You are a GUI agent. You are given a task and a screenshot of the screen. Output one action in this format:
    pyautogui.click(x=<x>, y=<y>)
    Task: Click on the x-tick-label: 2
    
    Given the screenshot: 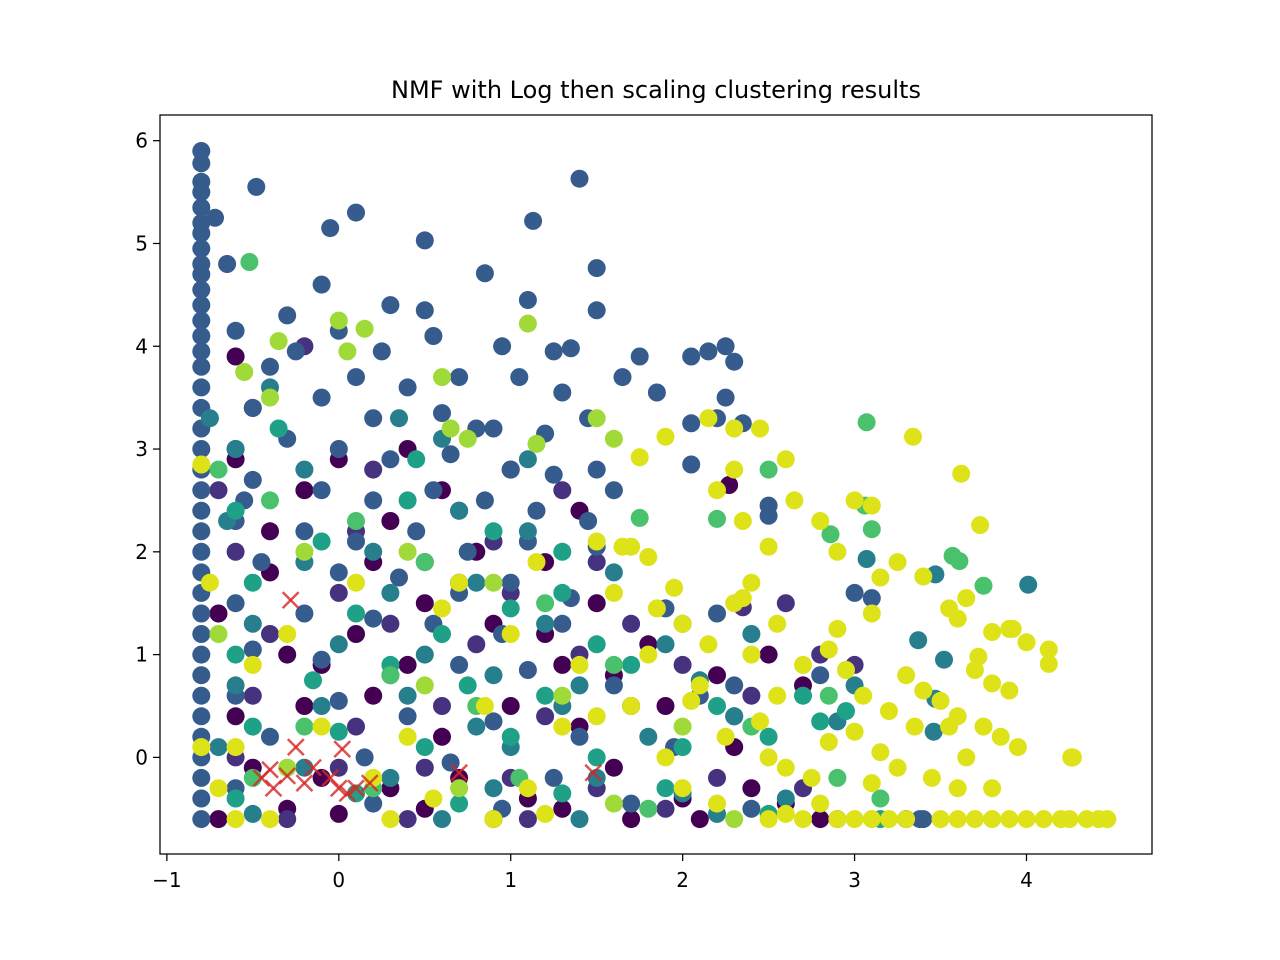 What is the action you would take?
    pyautogui.click(x=682, y=880)
    